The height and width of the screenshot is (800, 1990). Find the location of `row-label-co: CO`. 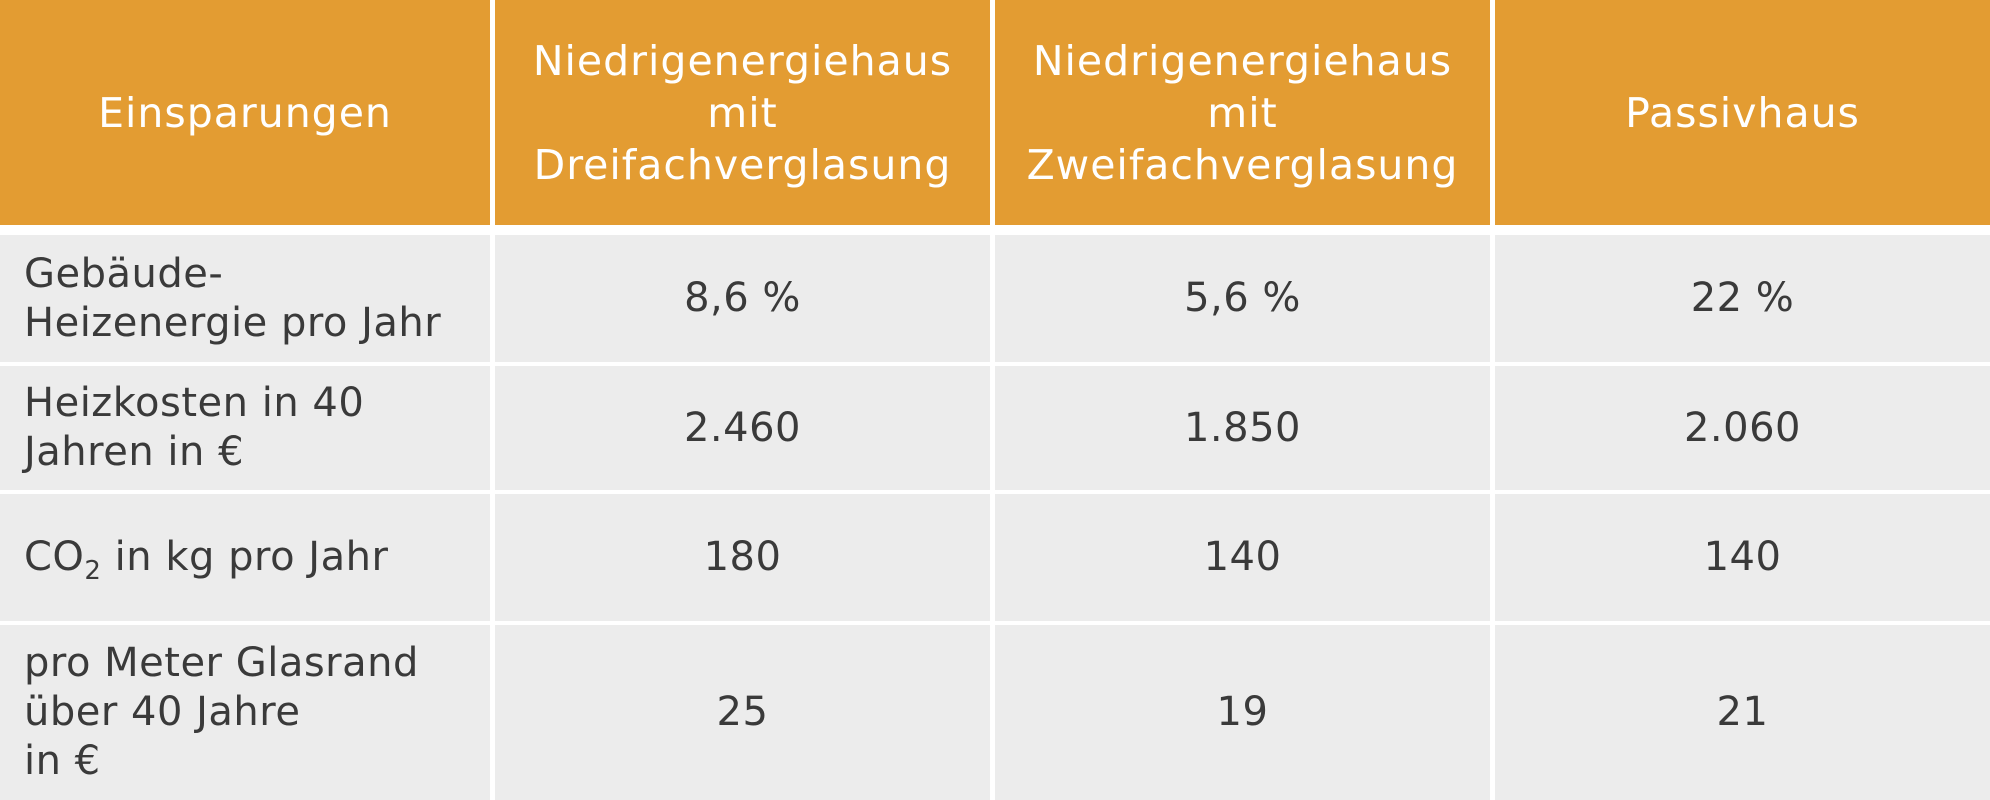

row-label-co: CO is located at coordinates (54, 557).